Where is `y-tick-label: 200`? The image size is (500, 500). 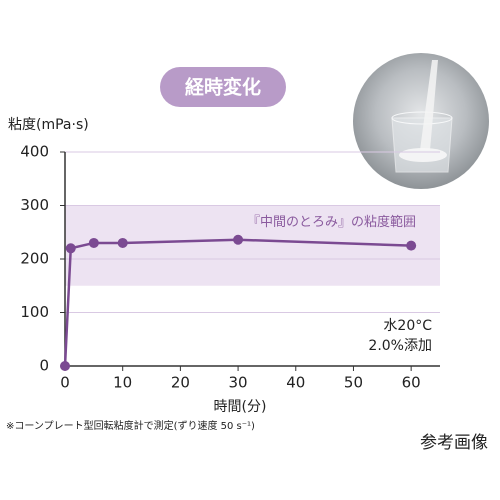
y-tick-label: 200 is located at coordinates (34, 259).